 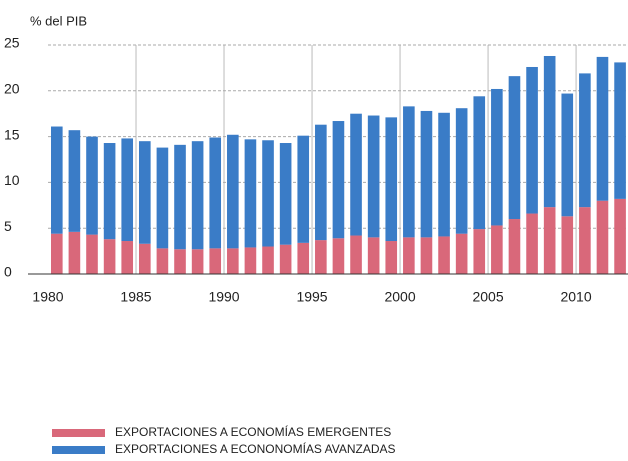 What do you see at coordinates (12, 89) in the screenshot?
I see `y-tick-label: 20` at bounding box center [12, 89].